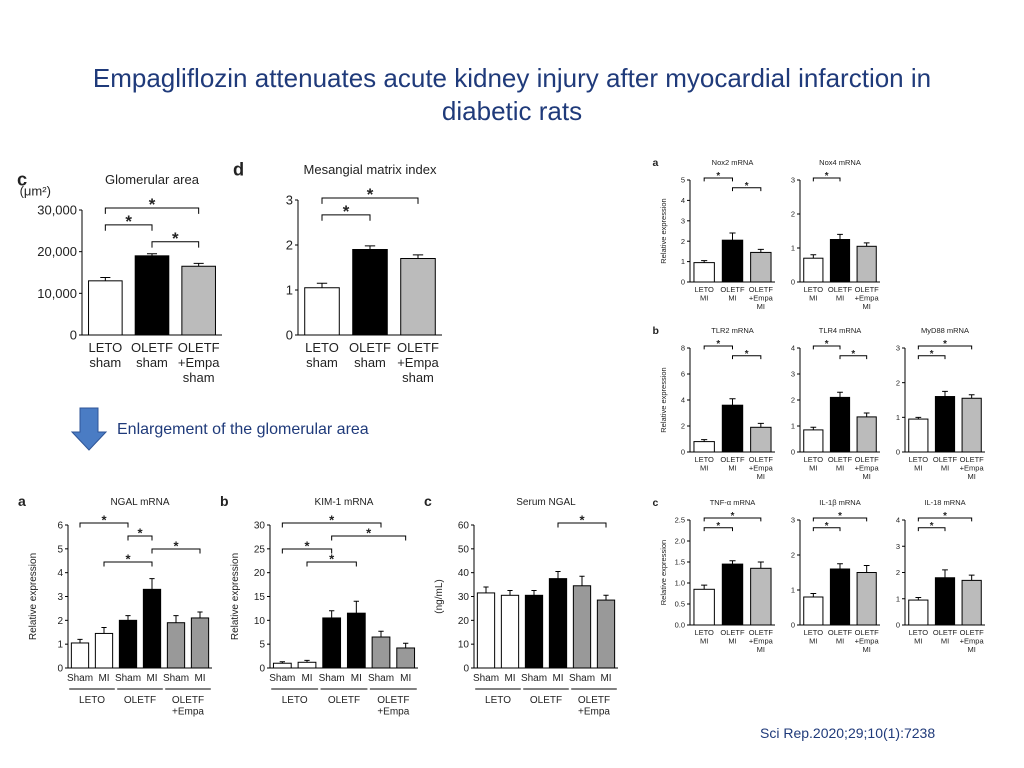 The height and width of the screenshot is (768, 1024). I want to click on x-tick-label: OLETF sham, so click(370, 355).